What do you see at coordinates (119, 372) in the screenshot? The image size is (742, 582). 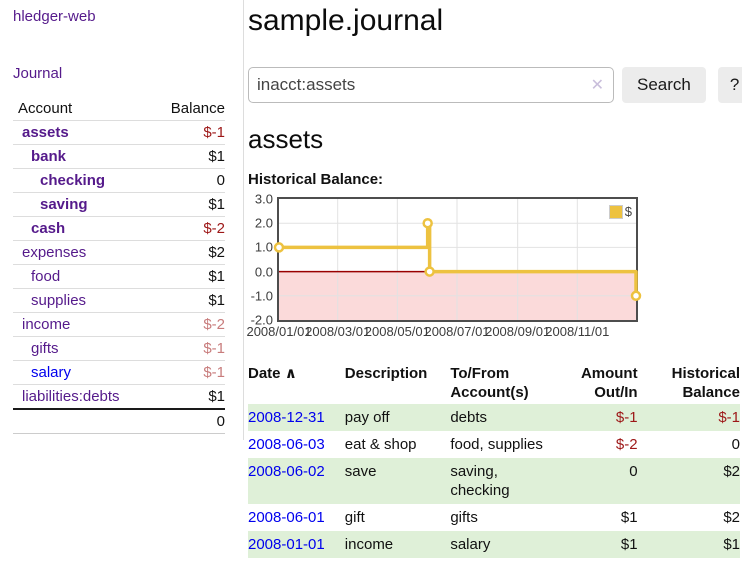 I see `account-row-salary: salary $-1` at bounding box center [119, 372].